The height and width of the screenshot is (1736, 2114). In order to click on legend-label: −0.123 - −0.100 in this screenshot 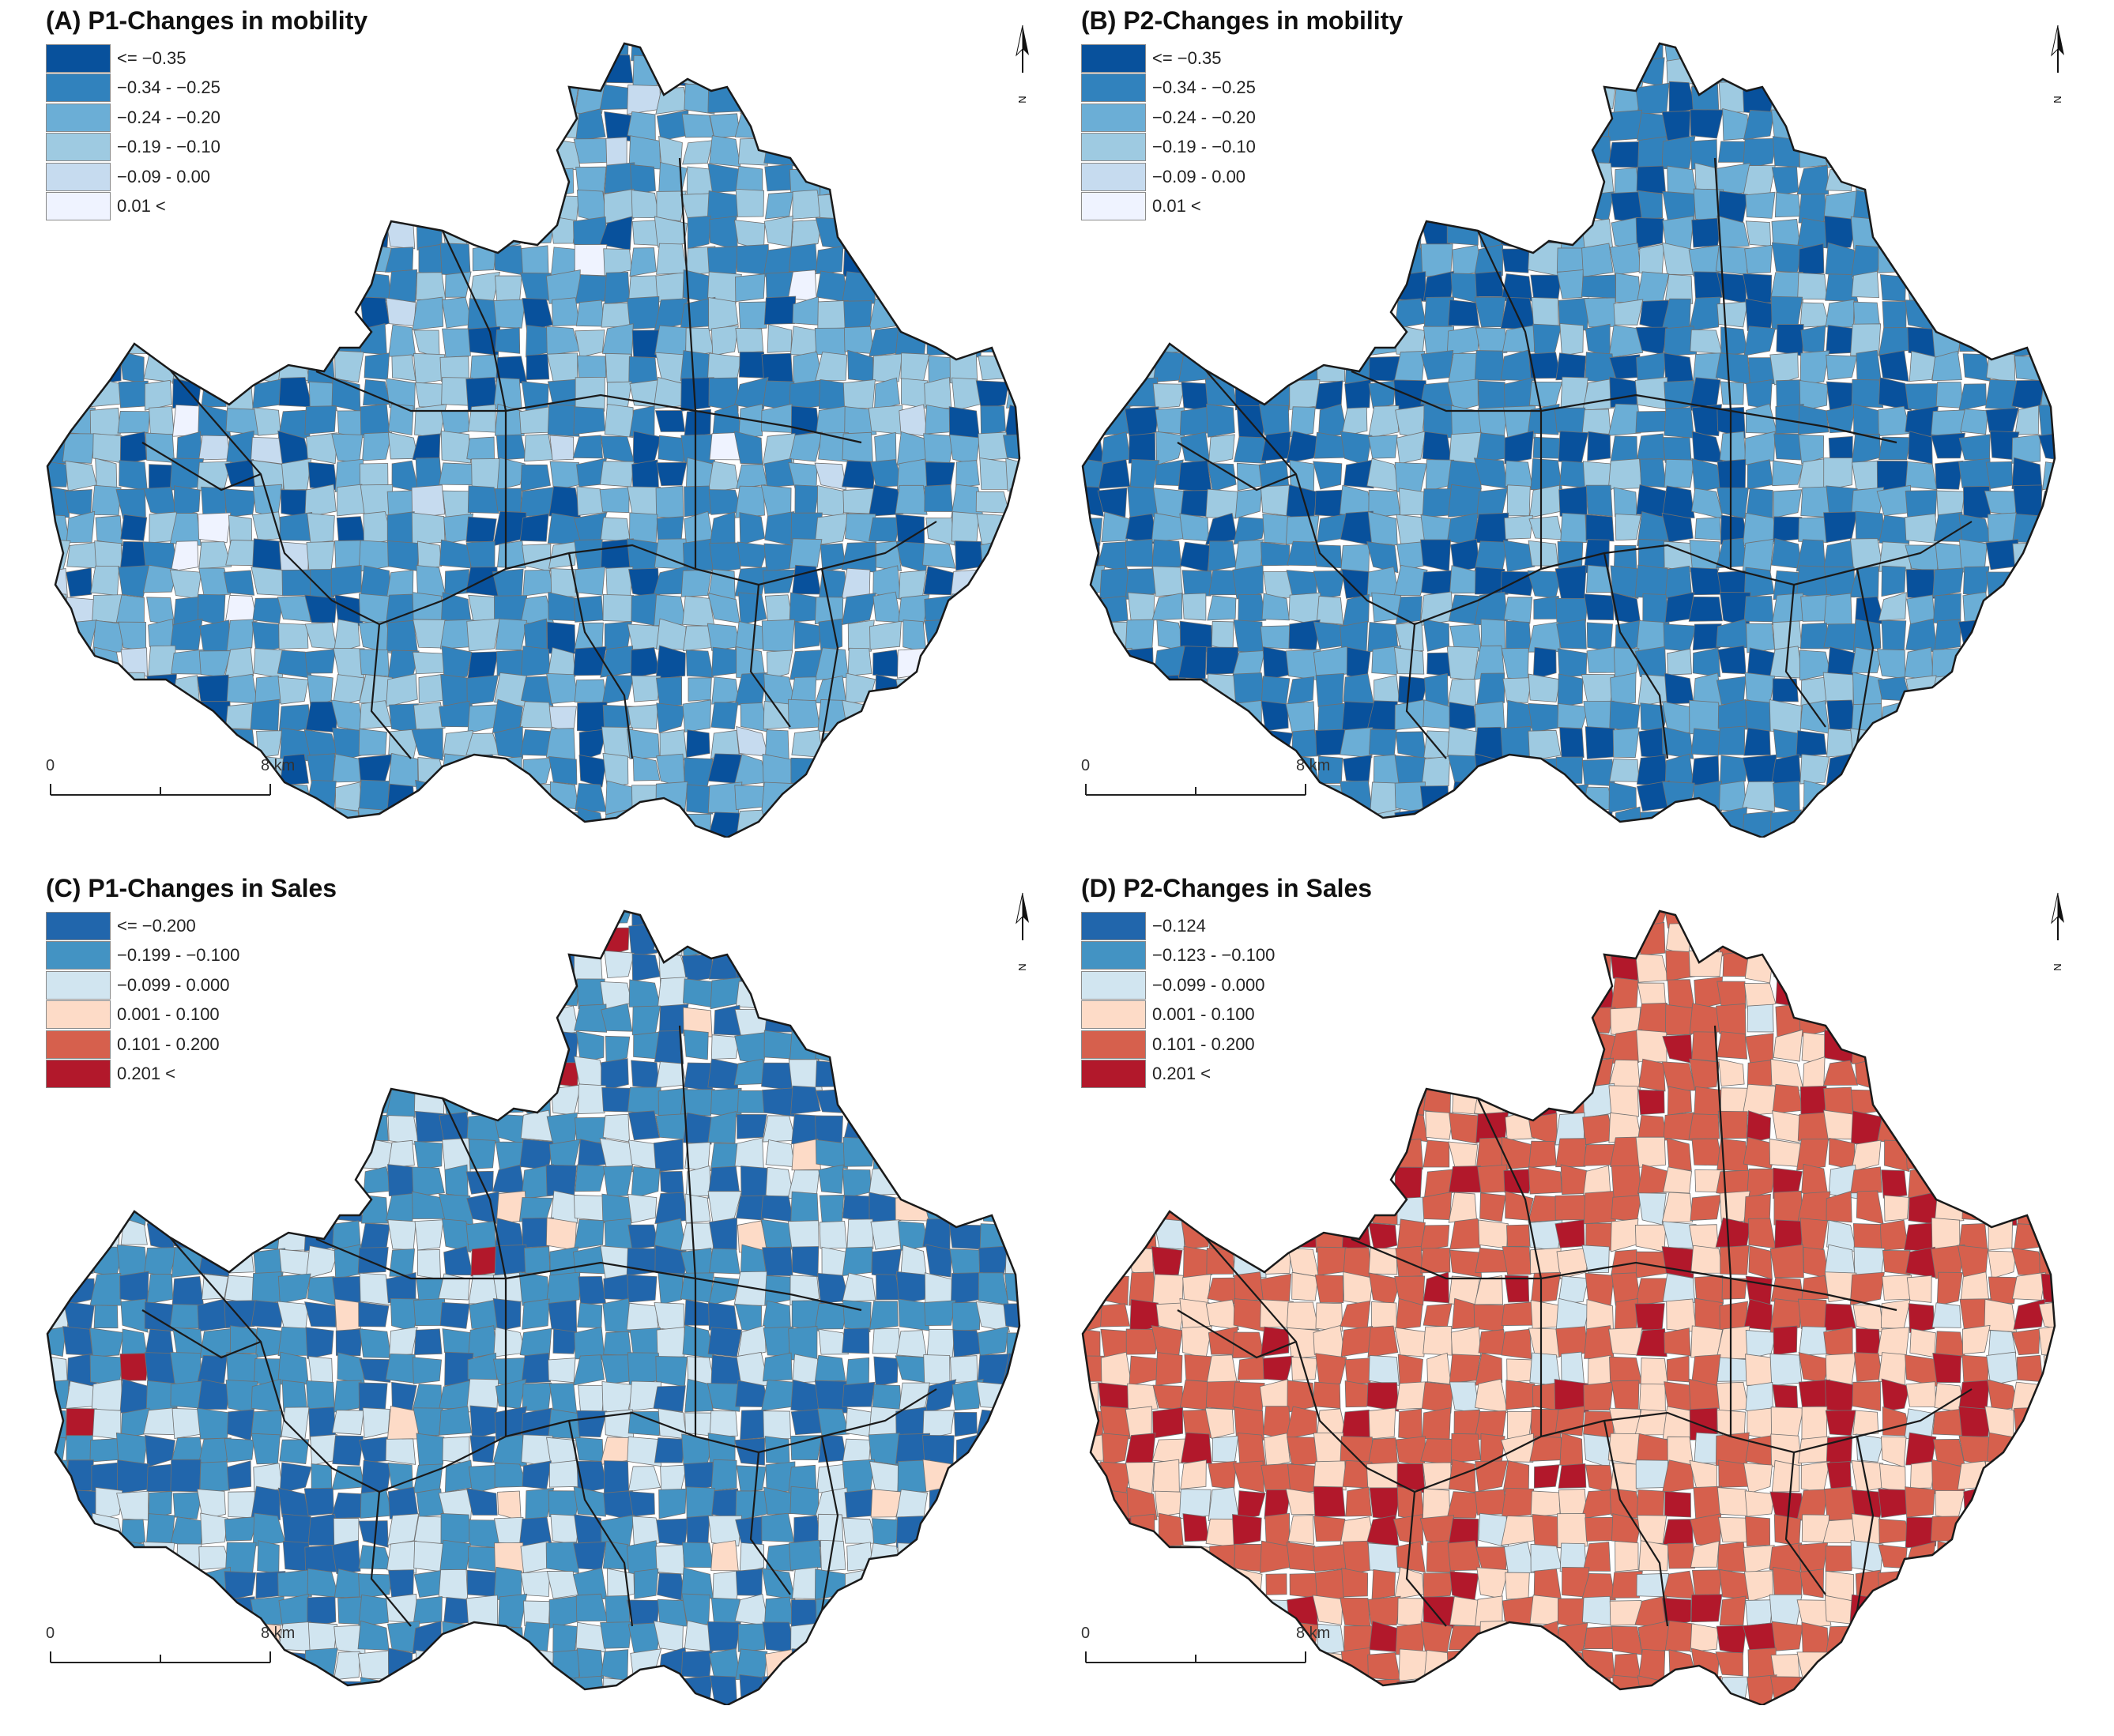, I will do `click(1214, 955)`.